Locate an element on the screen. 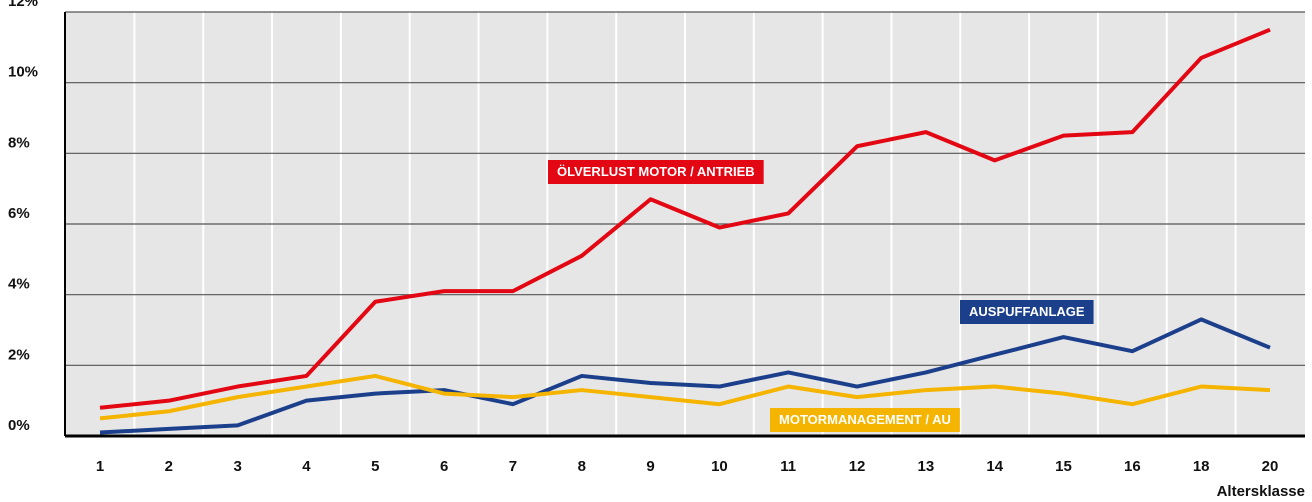 This screenshot has width=1312, height=502. y-tick-label: 0% is located at coordinates (19, 425).